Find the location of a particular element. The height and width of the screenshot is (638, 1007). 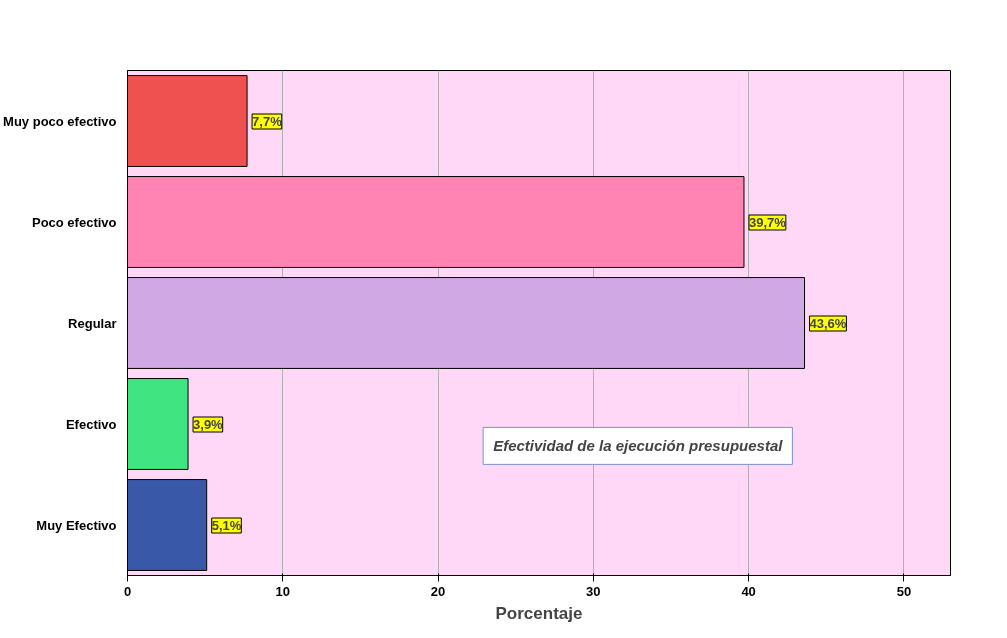

x-tick-label: 30 is located at coordinates (593, 591).